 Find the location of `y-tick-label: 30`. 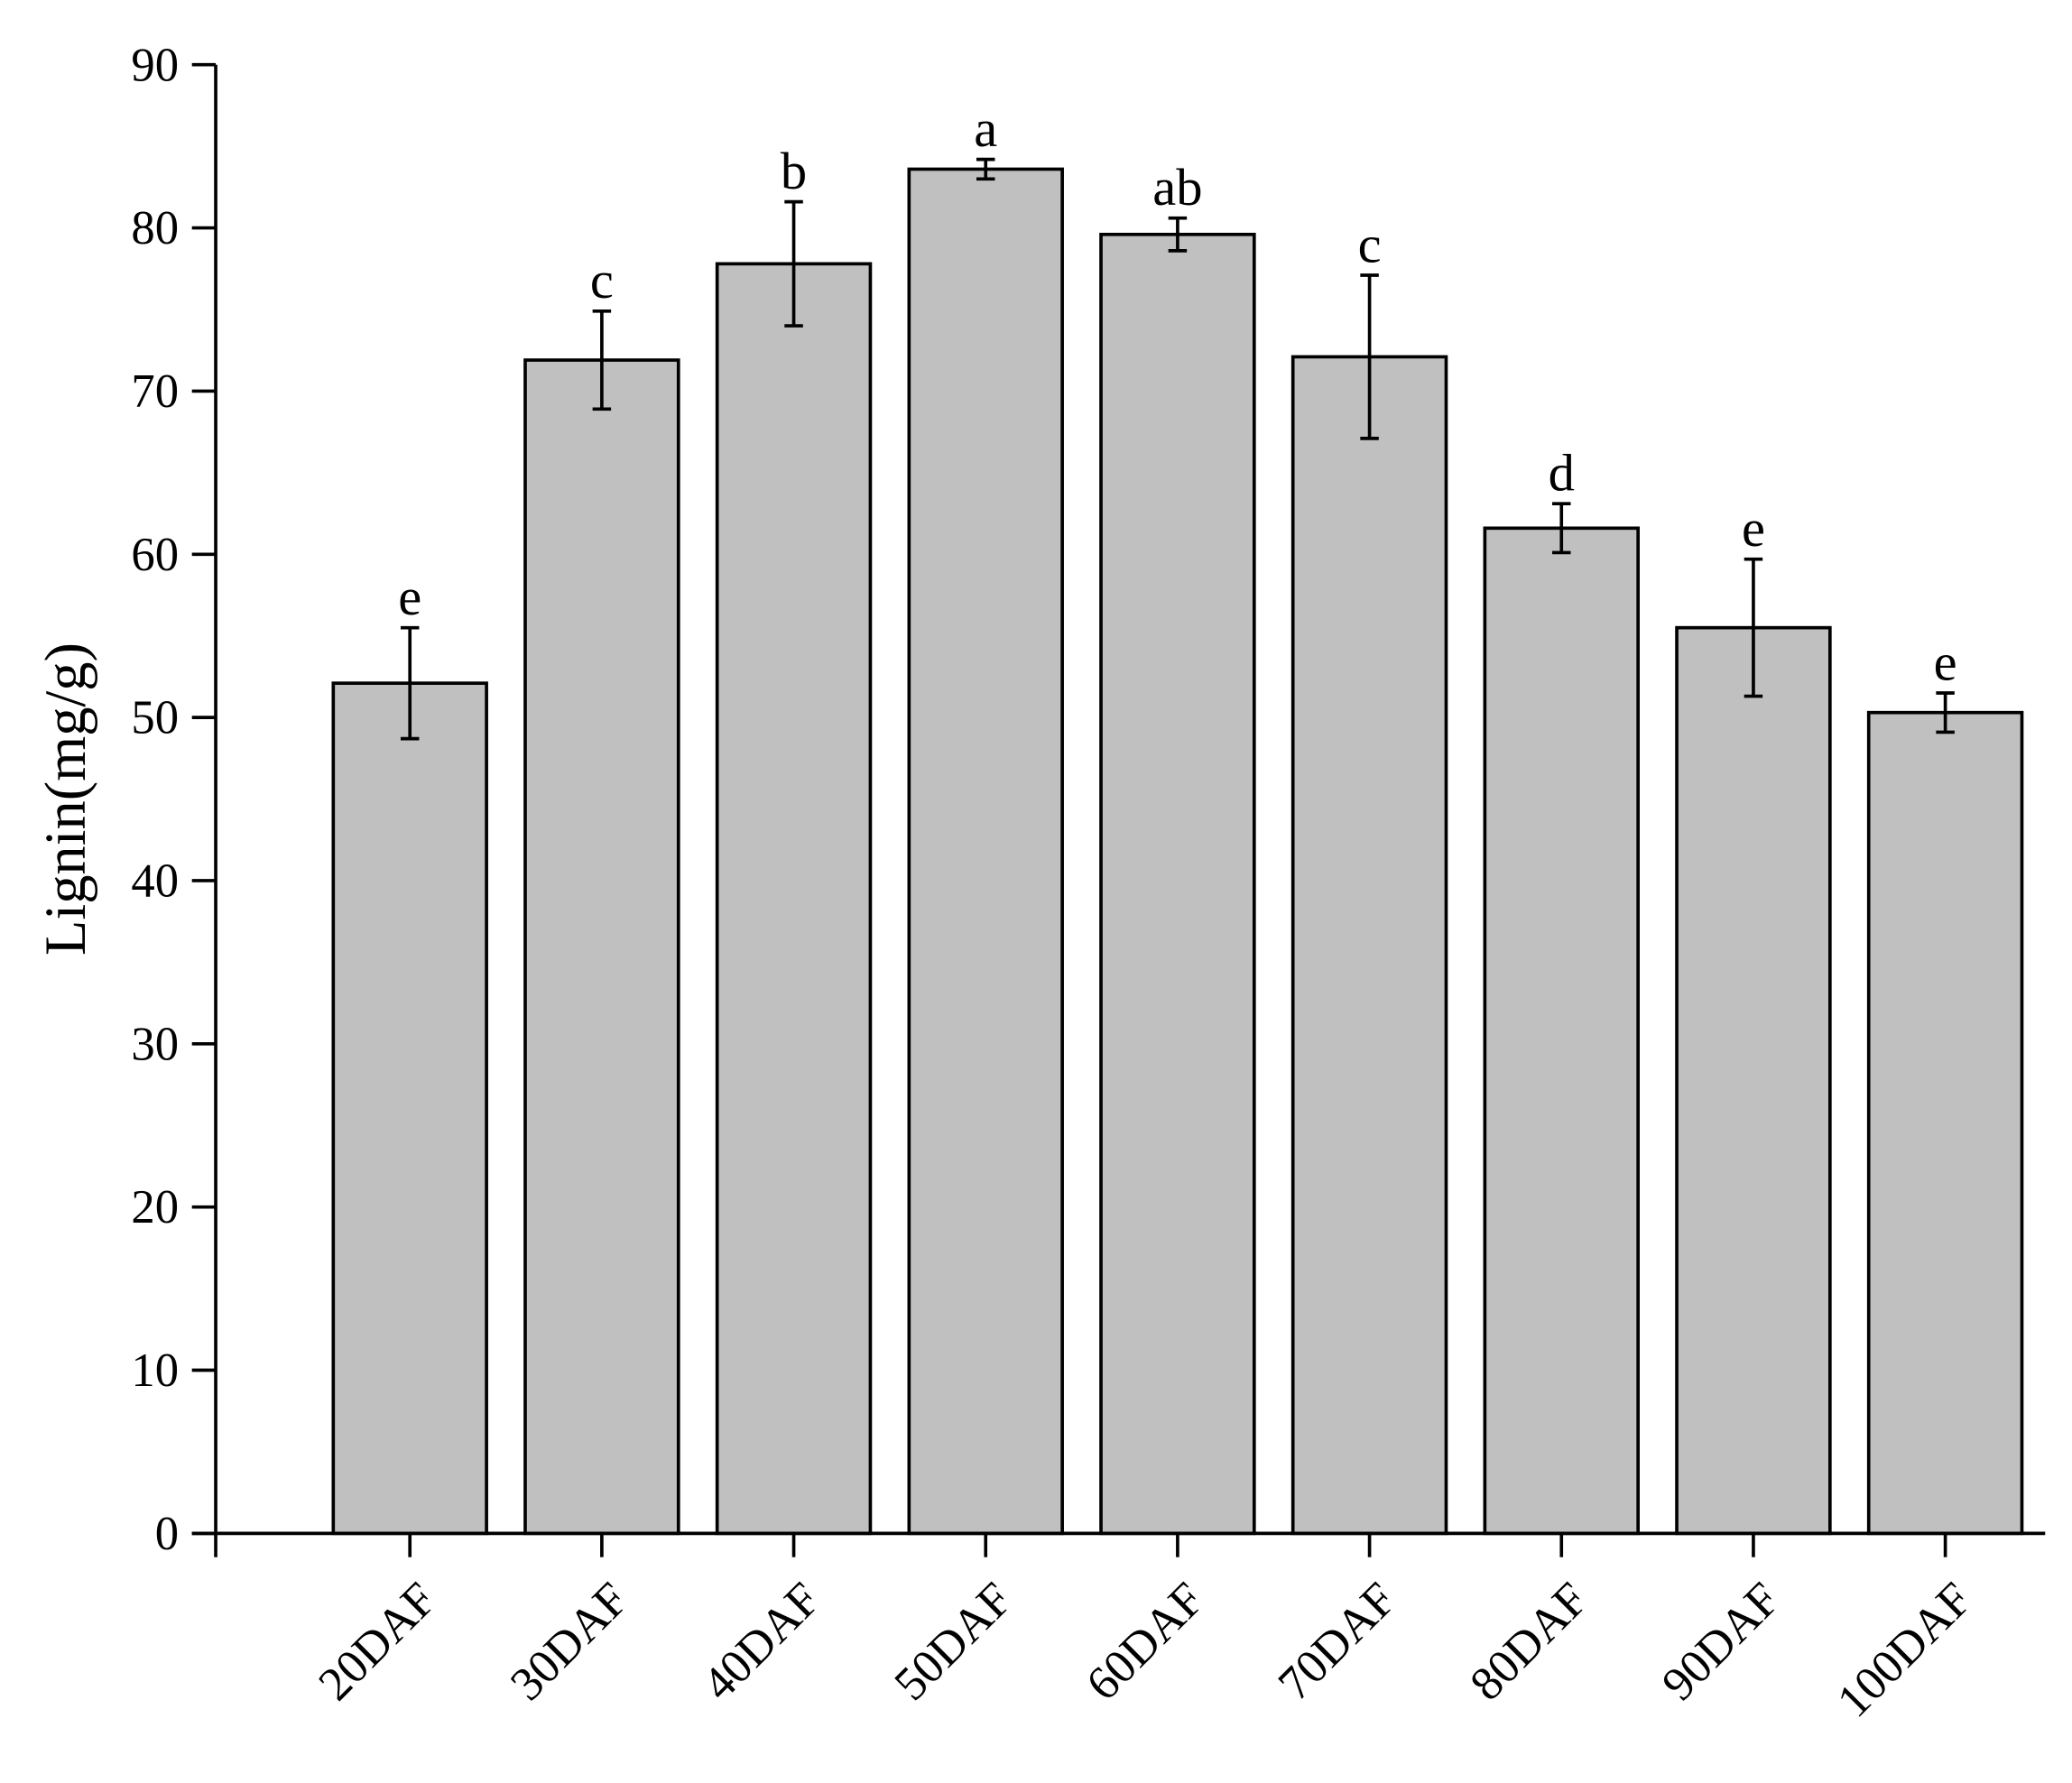

y-tick-label: 30 is located at coordinates (155, 1044).